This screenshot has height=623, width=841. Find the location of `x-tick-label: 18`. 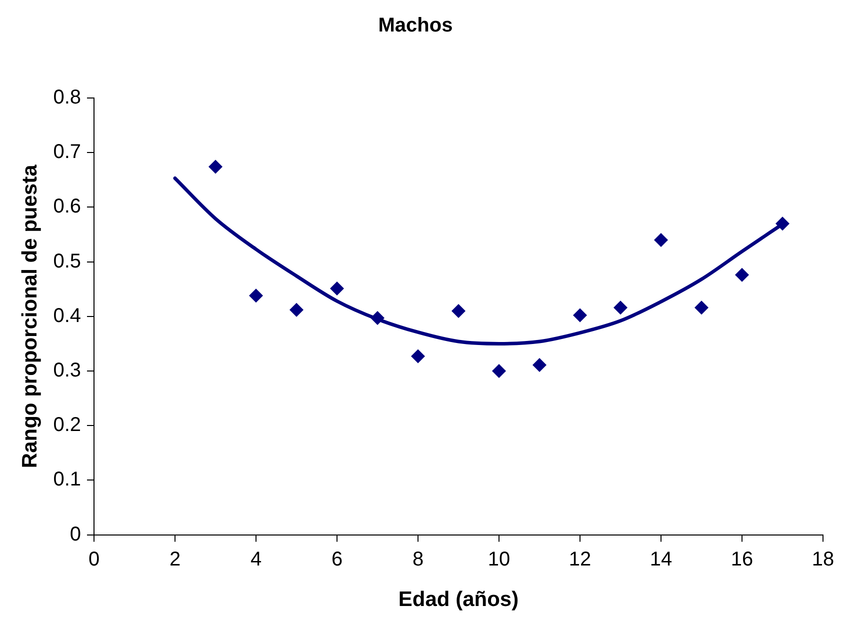

x-tick-label: 18 is located at coordinates (823, 559).